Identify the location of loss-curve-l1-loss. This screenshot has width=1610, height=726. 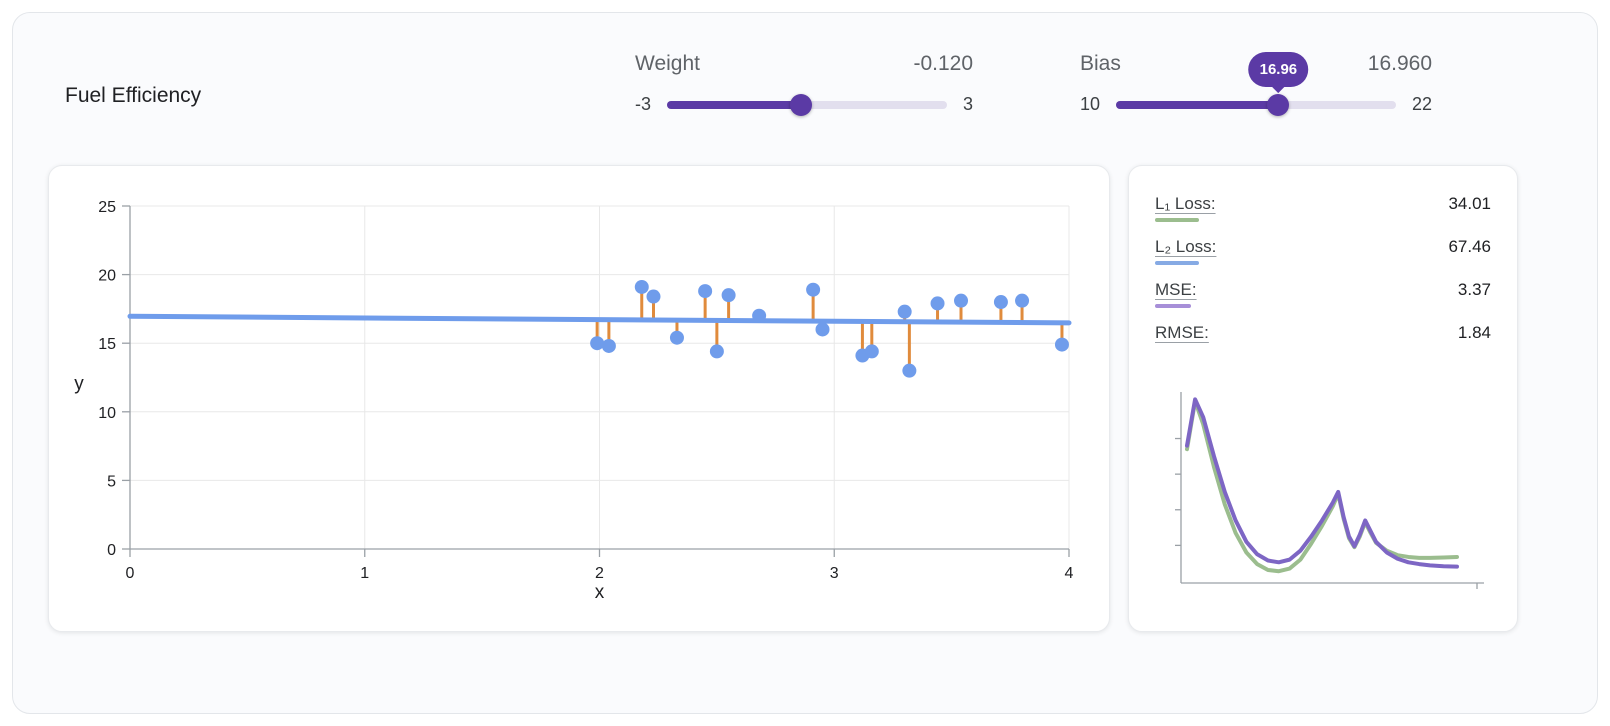
(1322, 486).